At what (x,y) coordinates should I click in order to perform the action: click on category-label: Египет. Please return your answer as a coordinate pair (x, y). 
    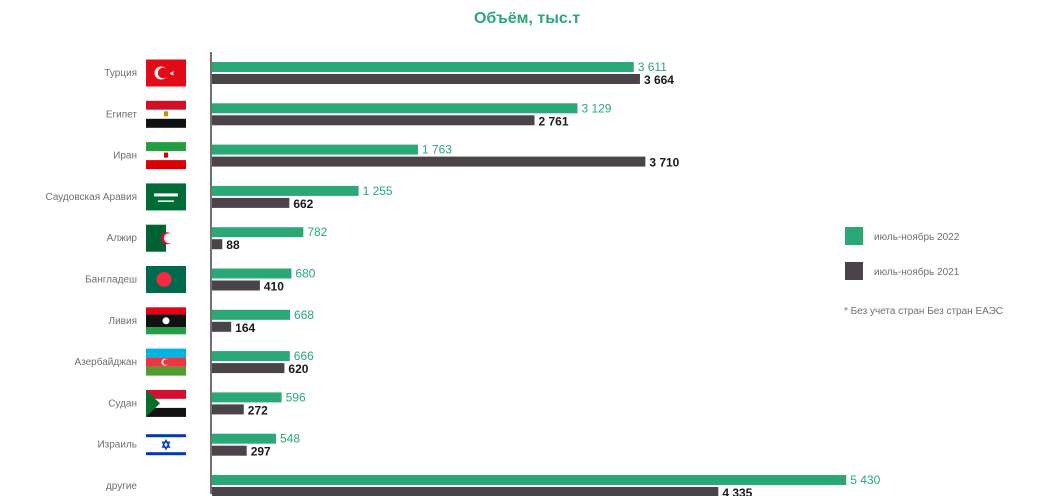
    Looking at the image, I should click on (122, 114).